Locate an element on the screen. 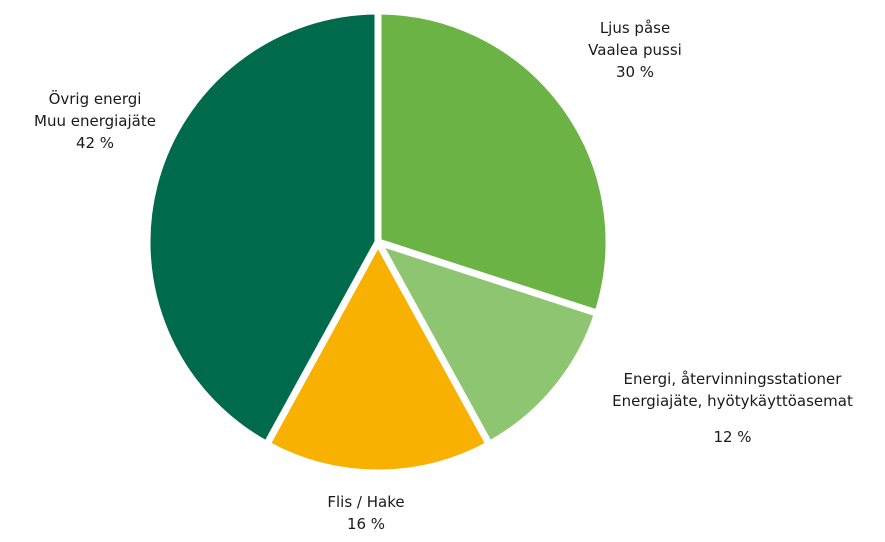 The width and height of the screenshot is (885, 542). label-ljus-pase-line2: Vaalea pussi is located at coordinates (635, 50).